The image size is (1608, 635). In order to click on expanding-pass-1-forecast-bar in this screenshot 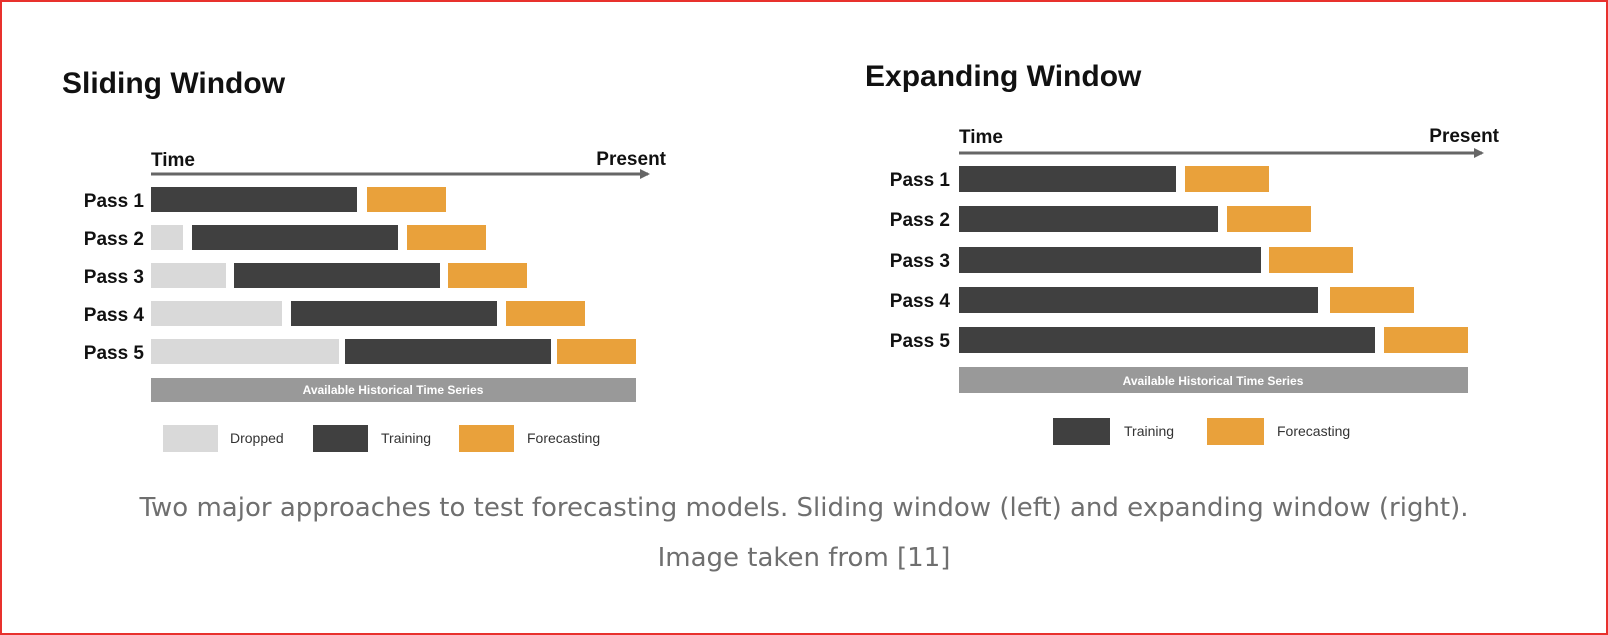, I will do `click(1227, 179)`.